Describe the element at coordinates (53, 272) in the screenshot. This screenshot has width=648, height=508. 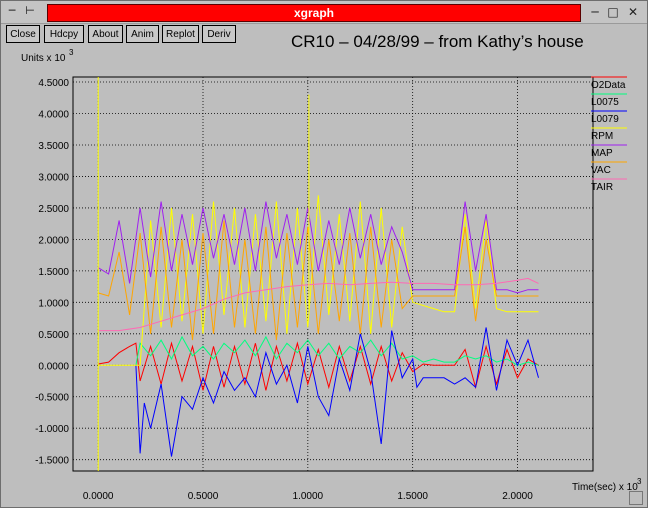
I see `y-tick-label: 1.5000` at that location.